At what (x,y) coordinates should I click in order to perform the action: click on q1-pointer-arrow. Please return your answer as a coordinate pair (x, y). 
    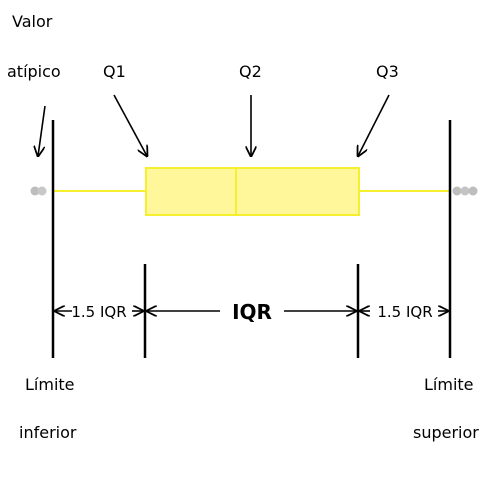
    Looking at the image, I should click on (130, 125).